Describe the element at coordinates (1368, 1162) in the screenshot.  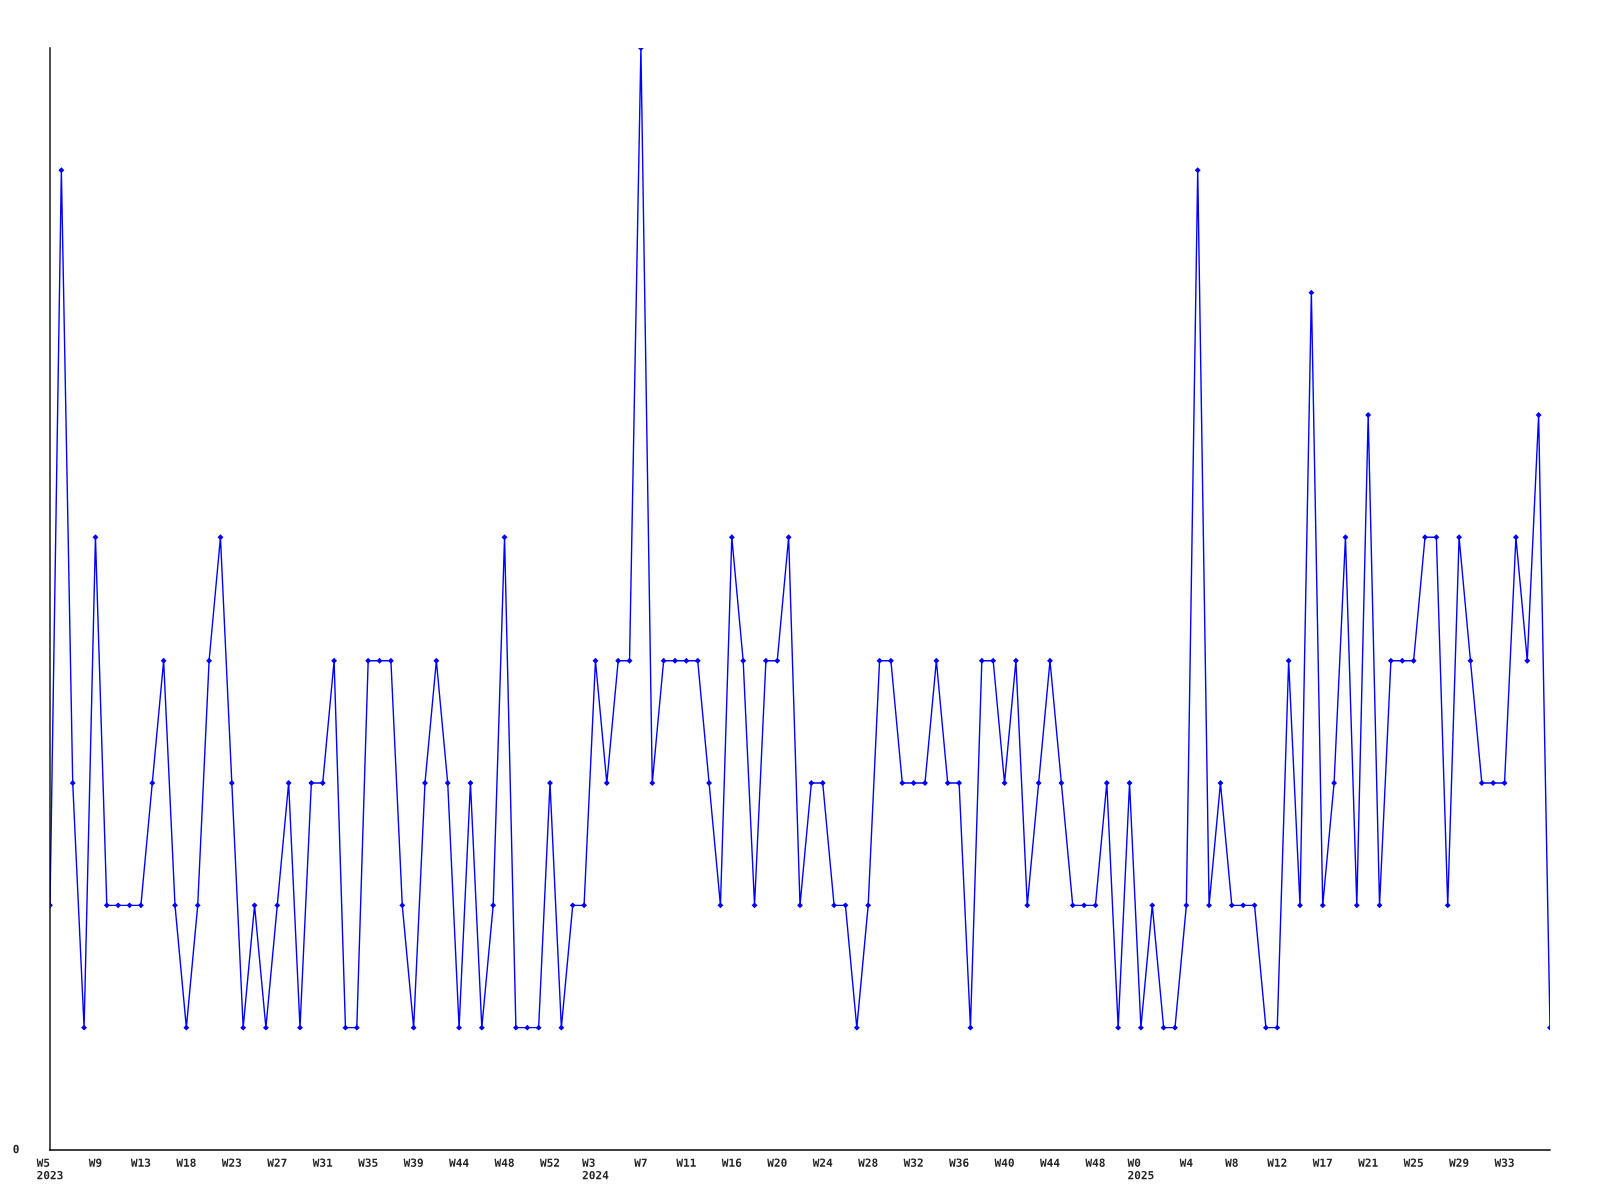
I see `x-tick-label: W21` at that location.